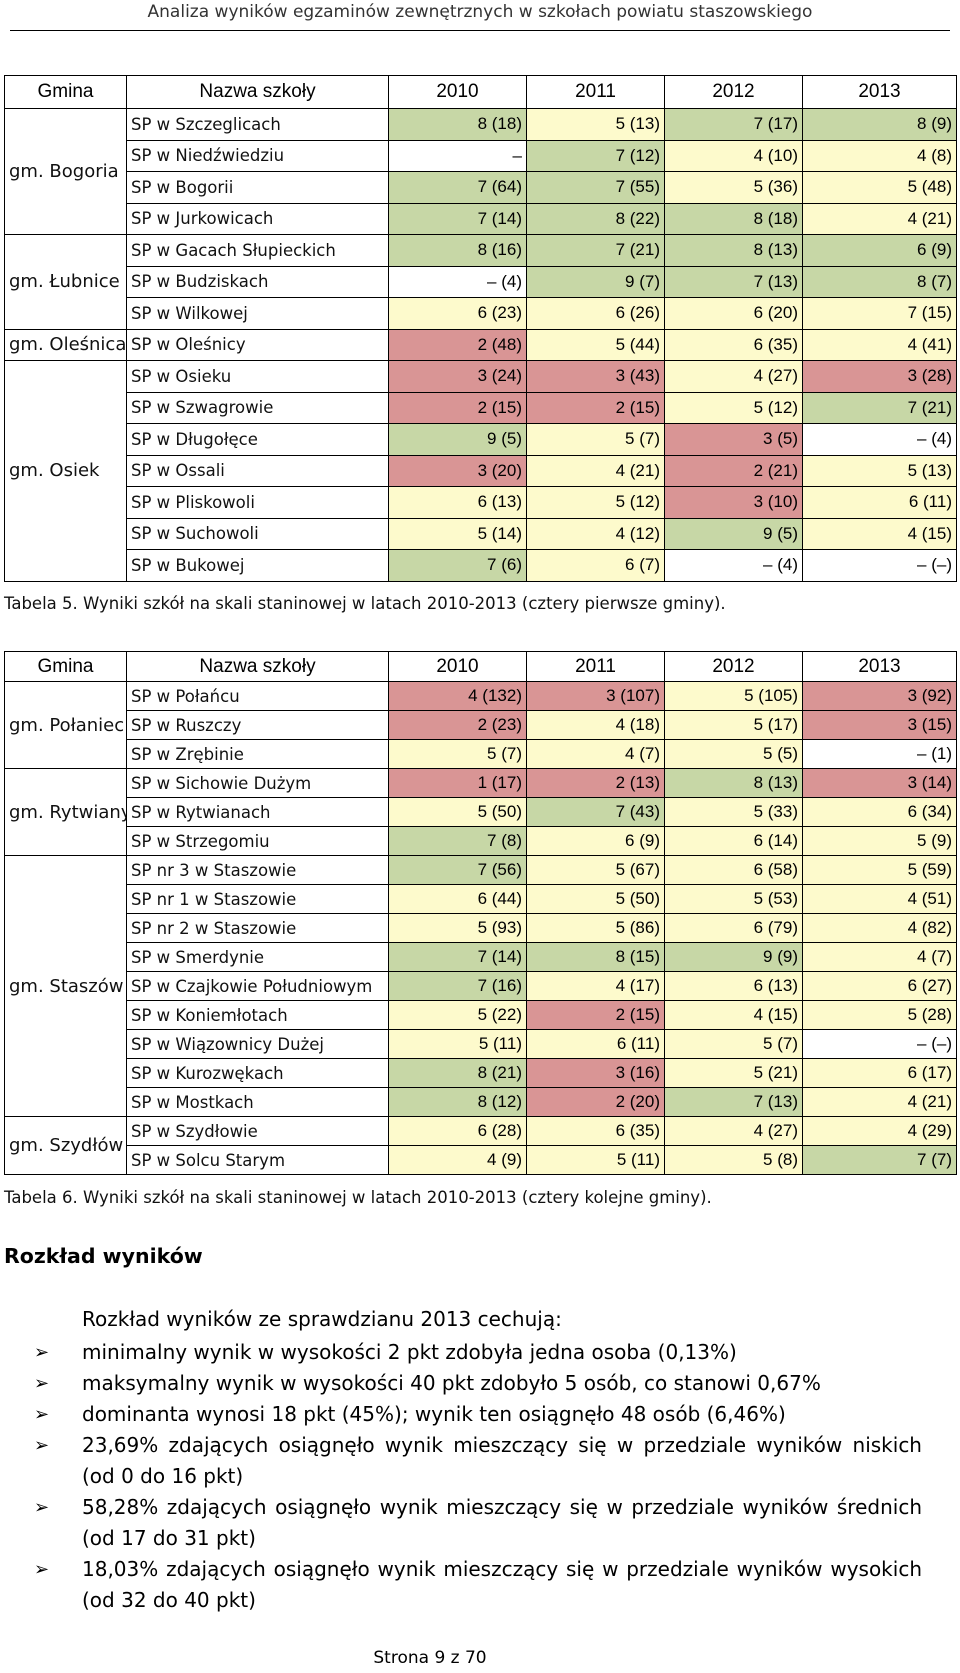  I want to click on result-cell: 7 (64), so click(457, 187).